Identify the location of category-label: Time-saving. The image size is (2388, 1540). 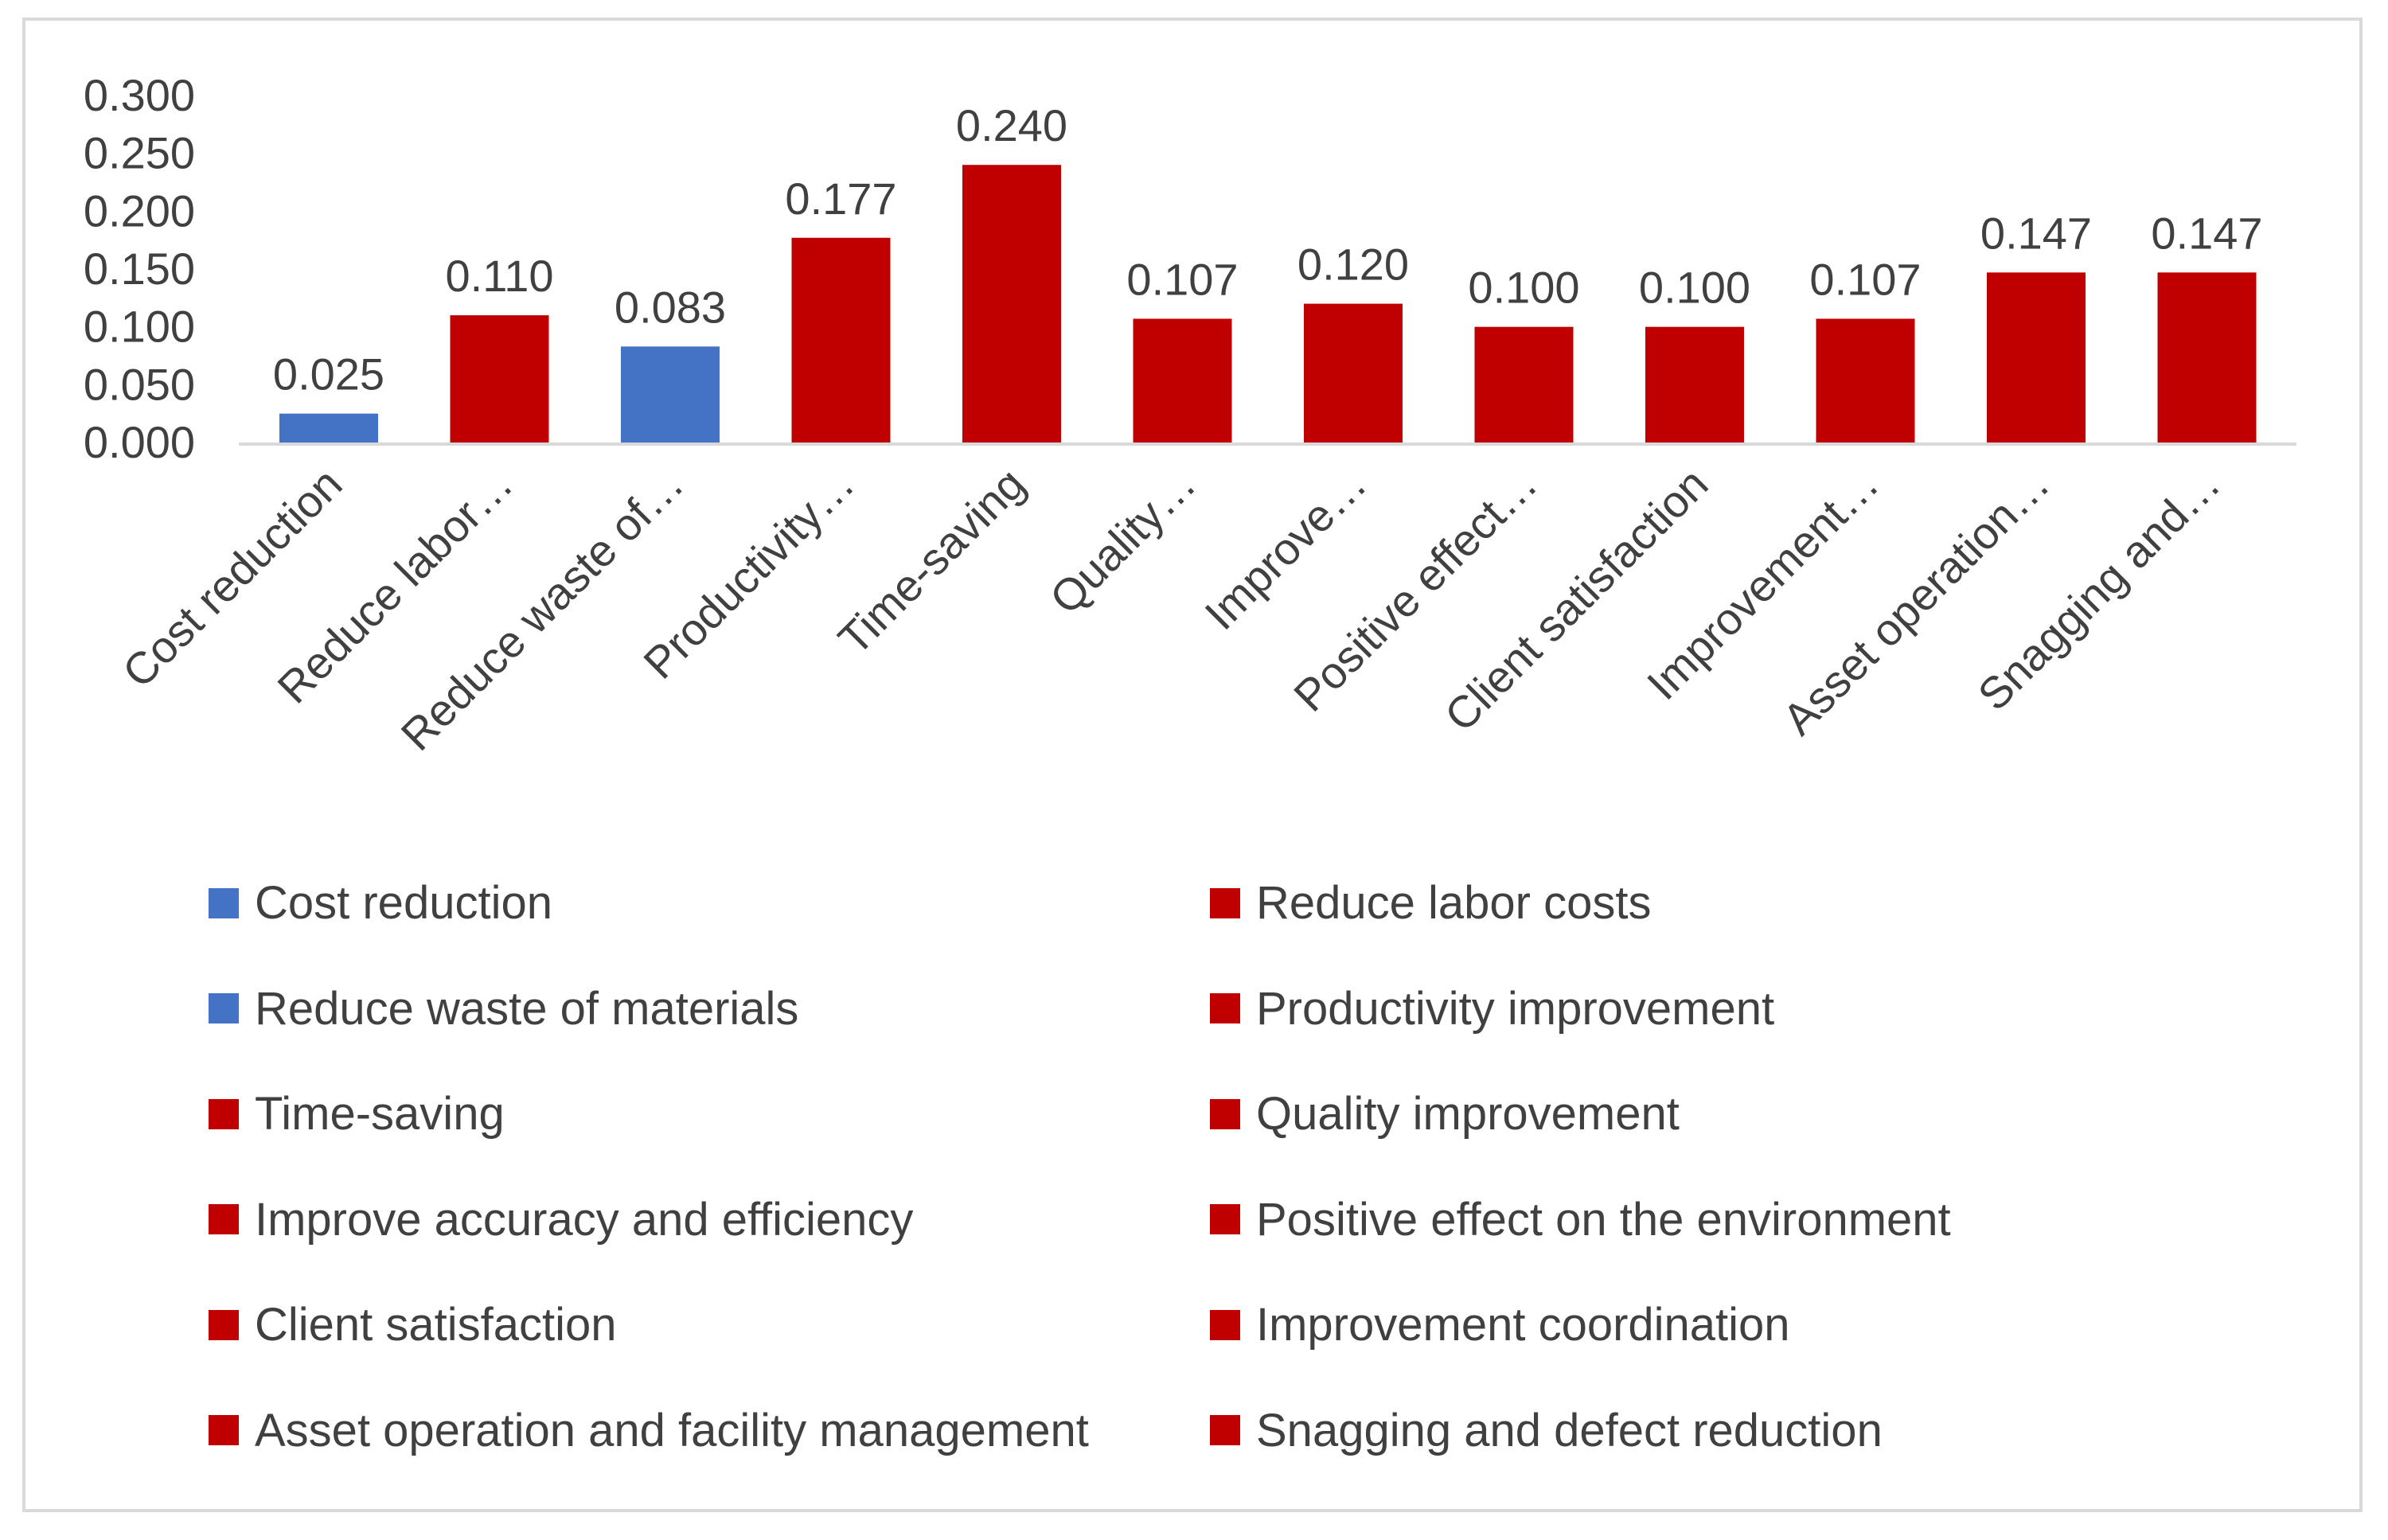
(932, 561).